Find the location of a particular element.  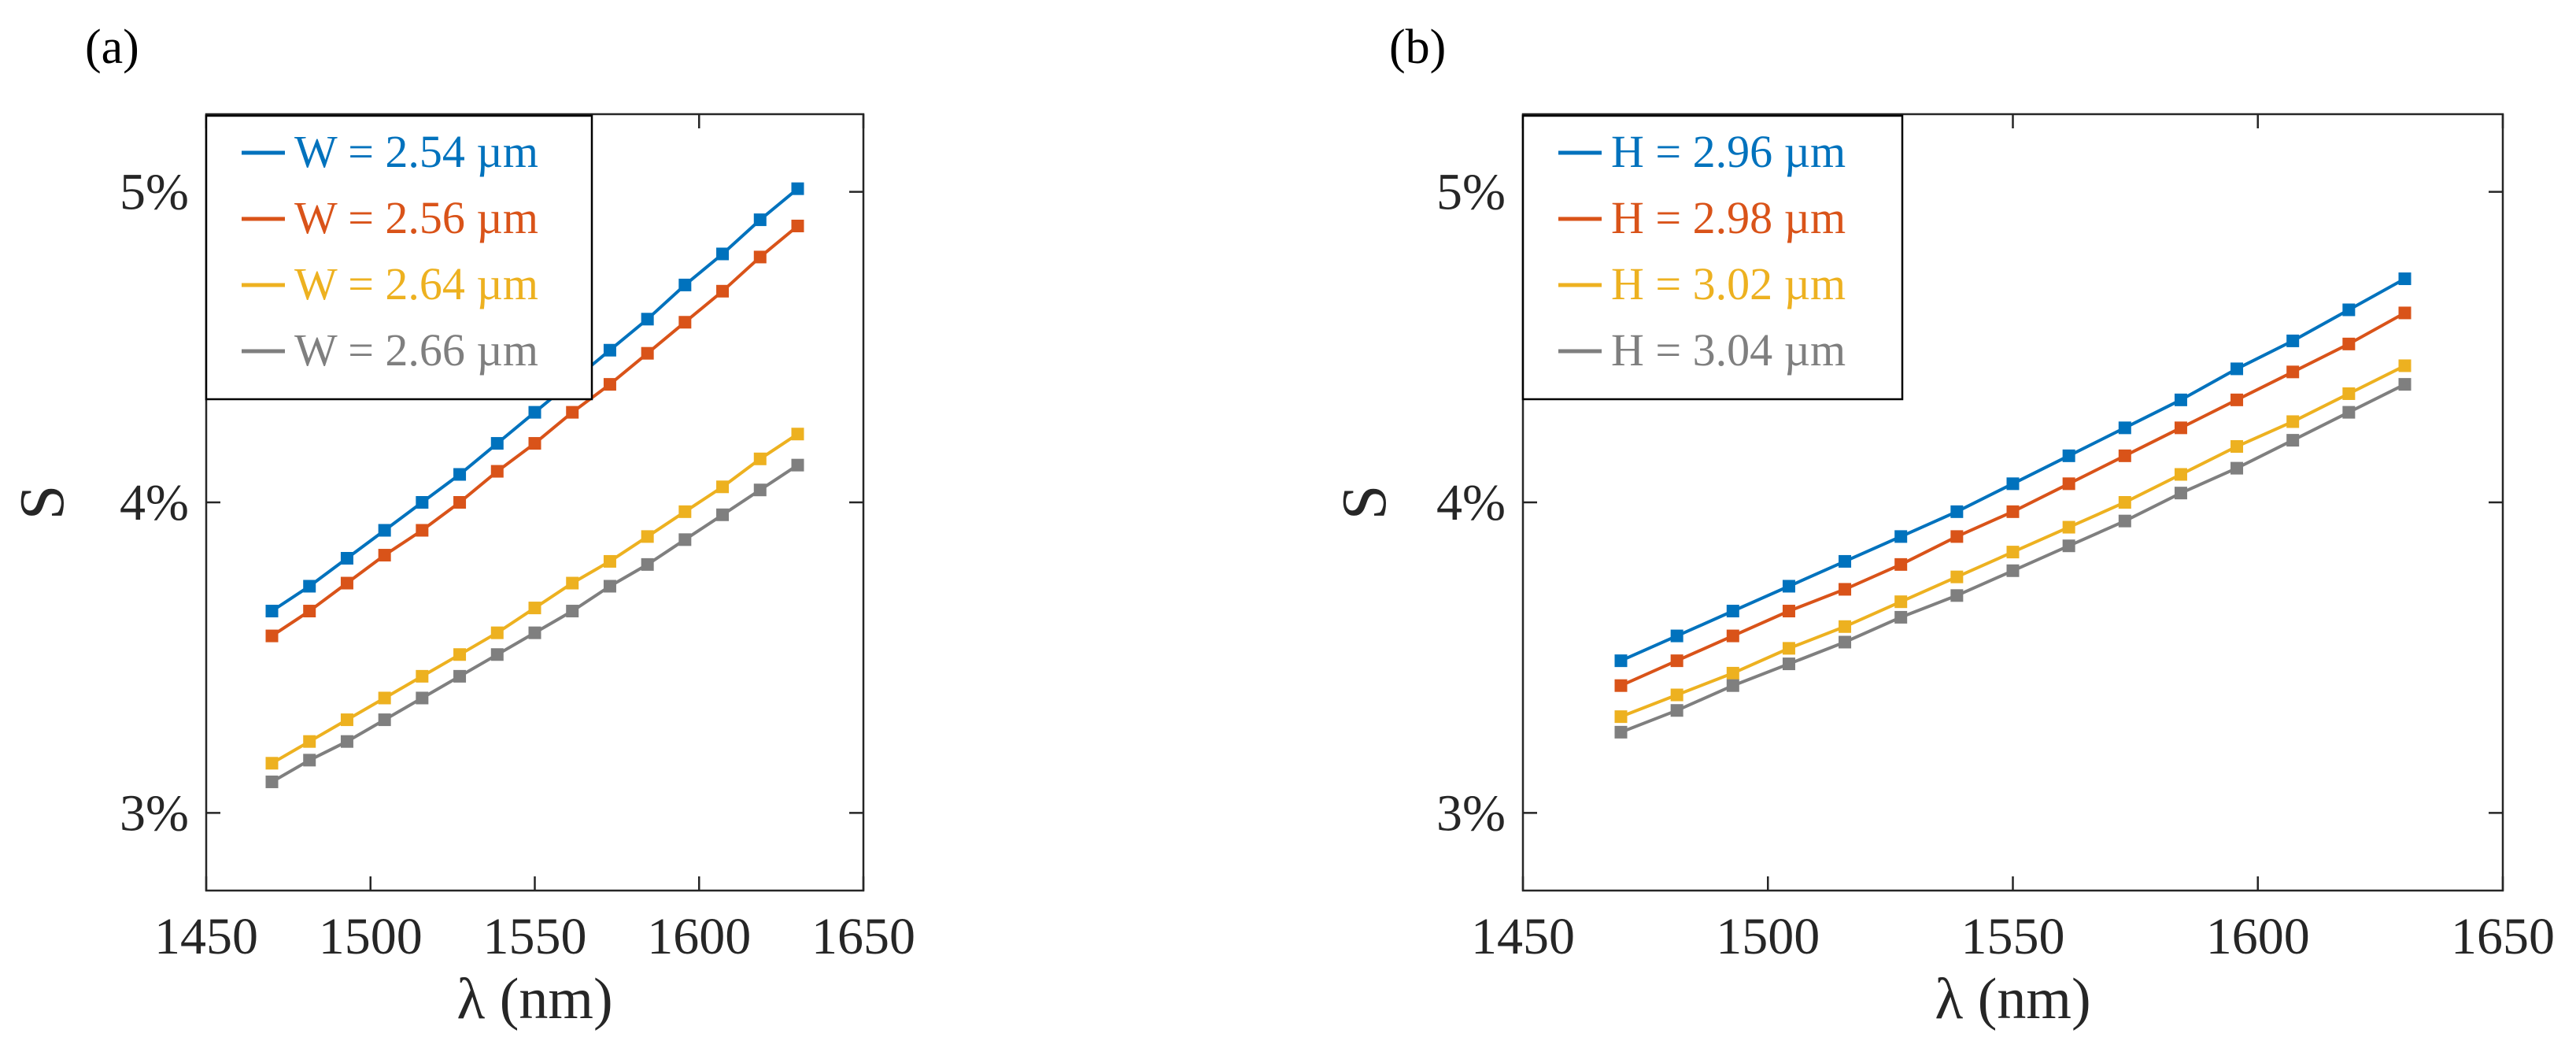

legend-label: H = 2.96 µm is located at coordinates (1728, 151).